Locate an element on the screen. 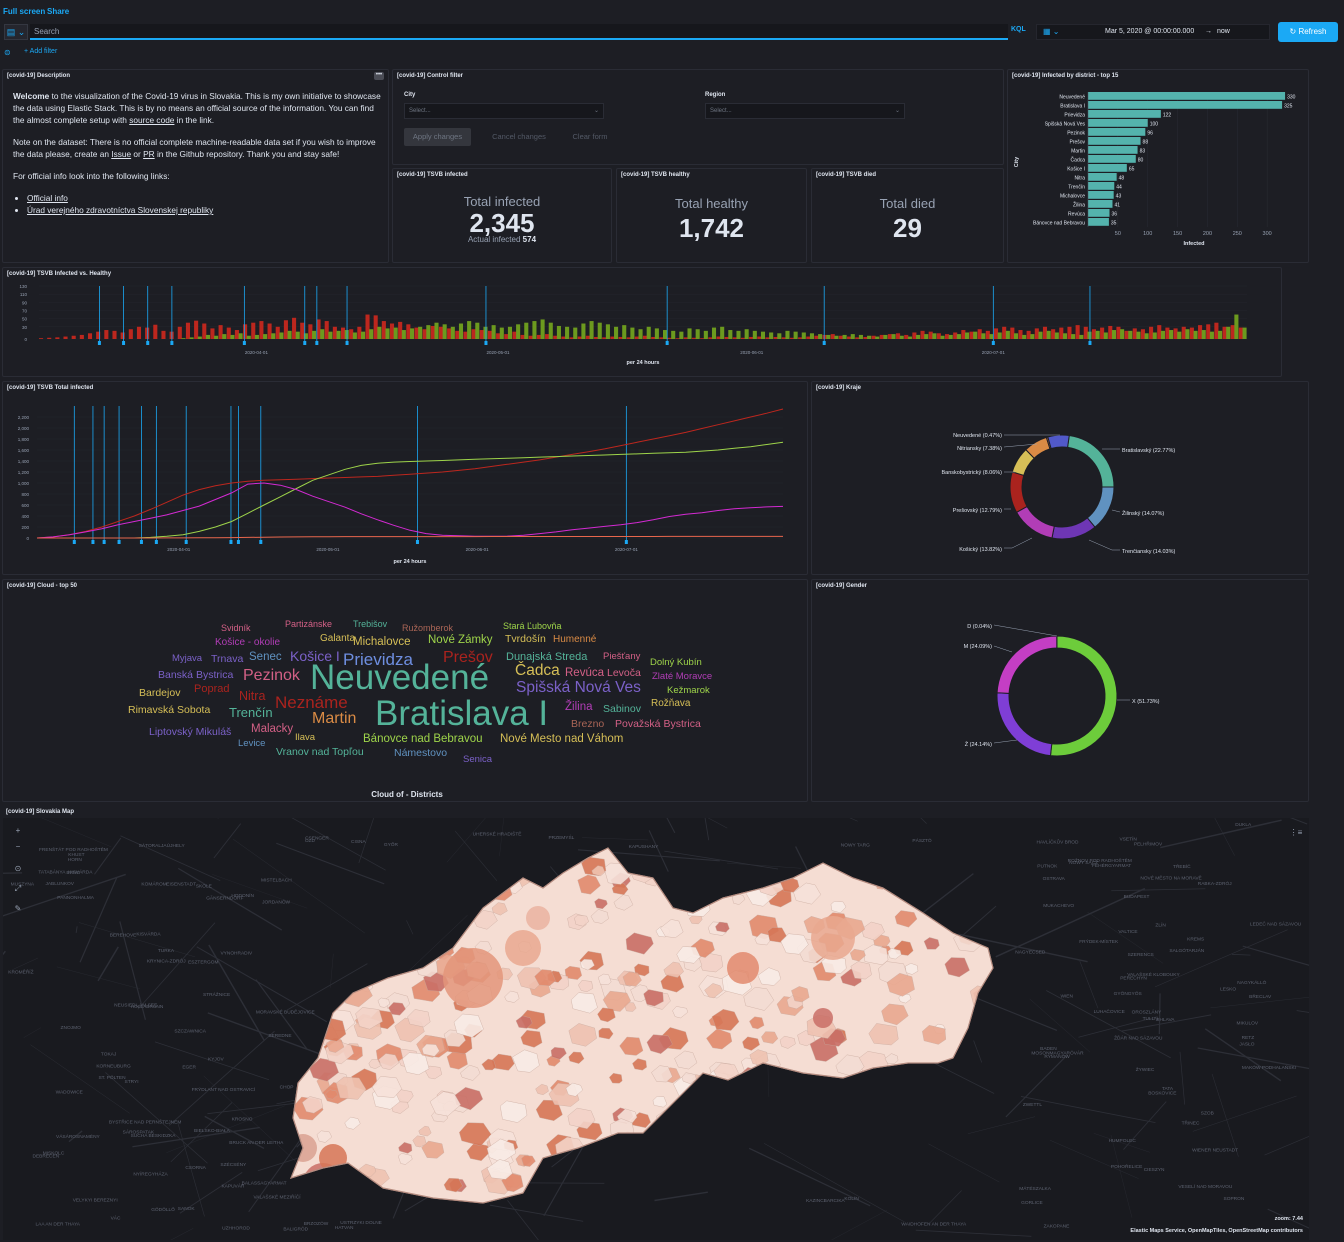 The image size is (1344, 1242). layers-icon: ⋮≡ is located at coordinates (1296, 832).